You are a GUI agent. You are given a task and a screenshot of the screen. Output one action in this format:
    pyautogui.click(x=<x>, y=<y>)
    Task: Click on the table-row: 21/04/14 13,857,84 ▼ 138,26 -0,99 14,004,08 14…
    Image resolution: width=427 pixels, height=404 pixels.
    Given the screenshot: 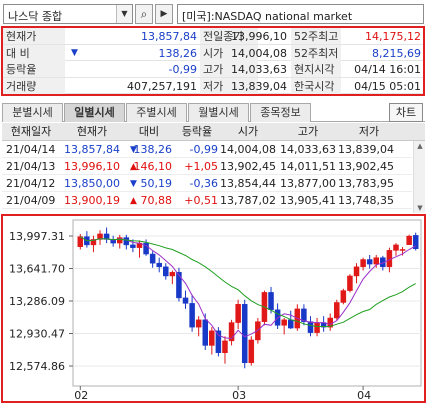 What is the action you would take?
    pyautogui.click(x=207, y=149)
    